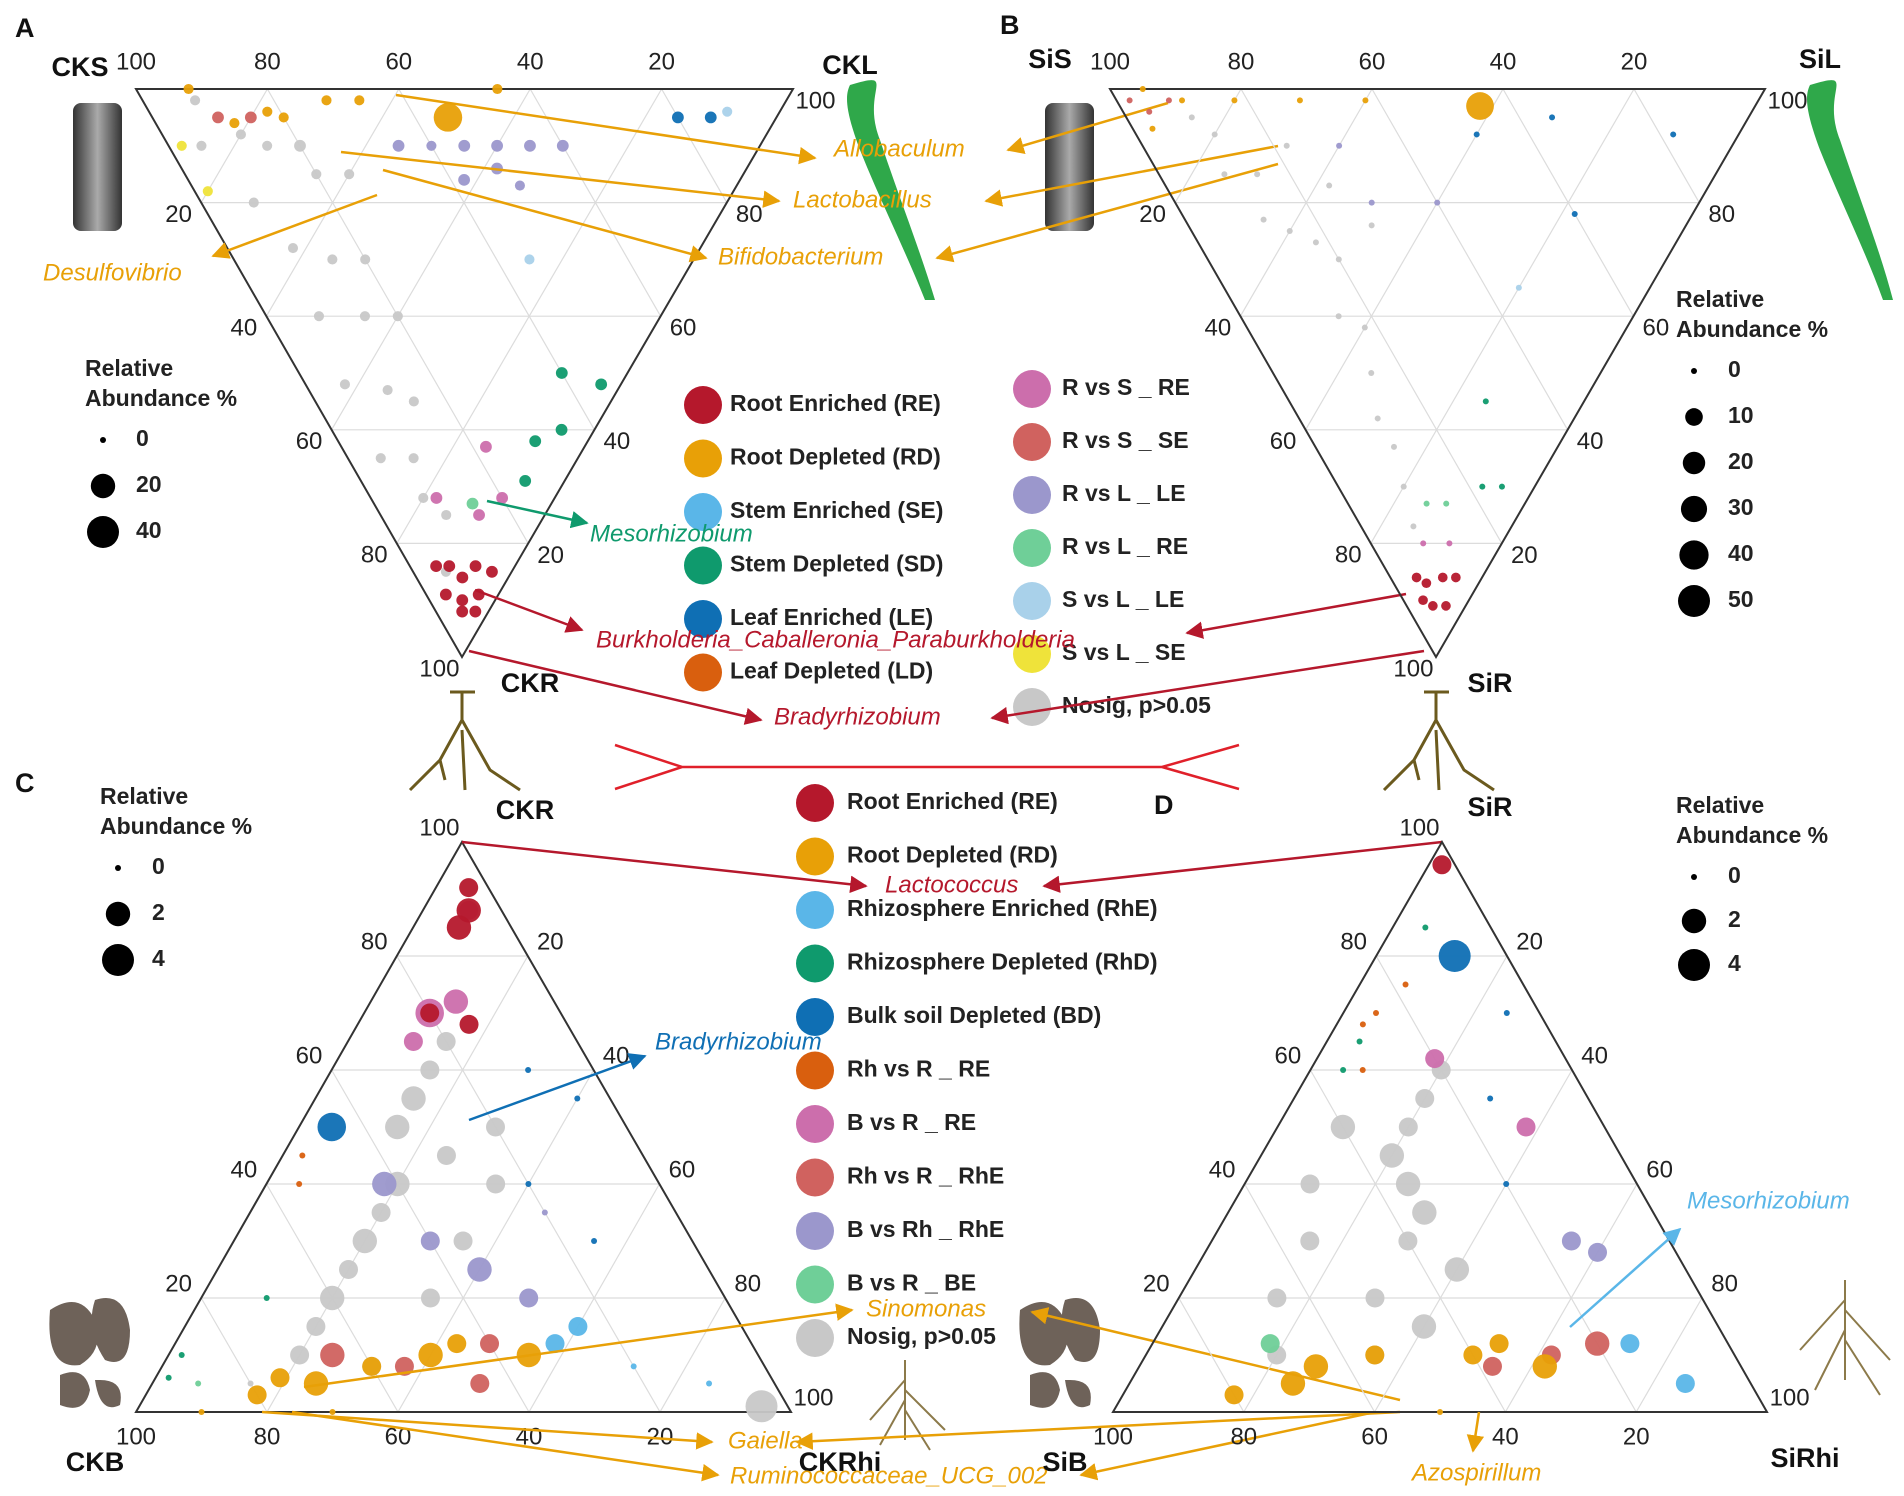 The height and width of the screenshot is (1496, 1904). I want to click on corner-label: CKB, so click(95, 1462).